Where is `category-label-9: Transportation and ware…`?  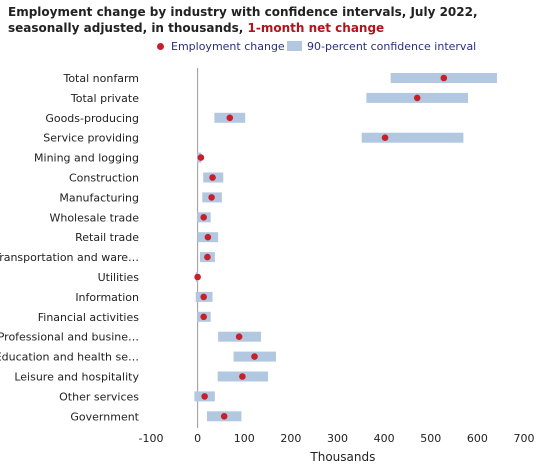
category-label-9: Transportation and ware… is located at coordinates (69, 257).